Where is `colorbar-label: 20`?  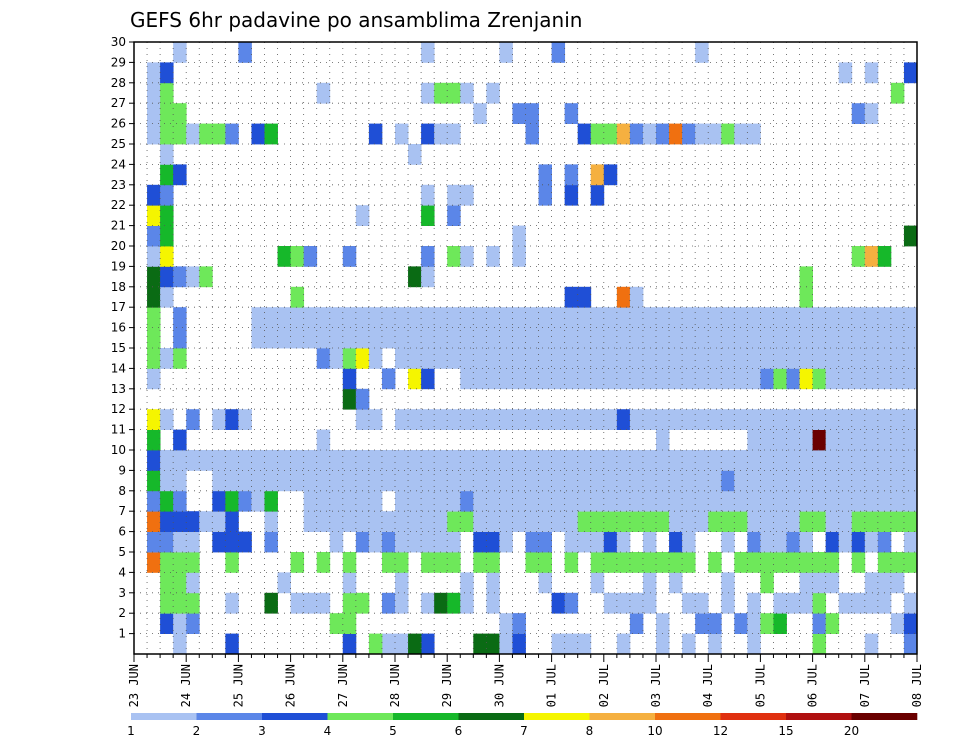 colorbar-label: 20 is located at coordinates (851, 731).